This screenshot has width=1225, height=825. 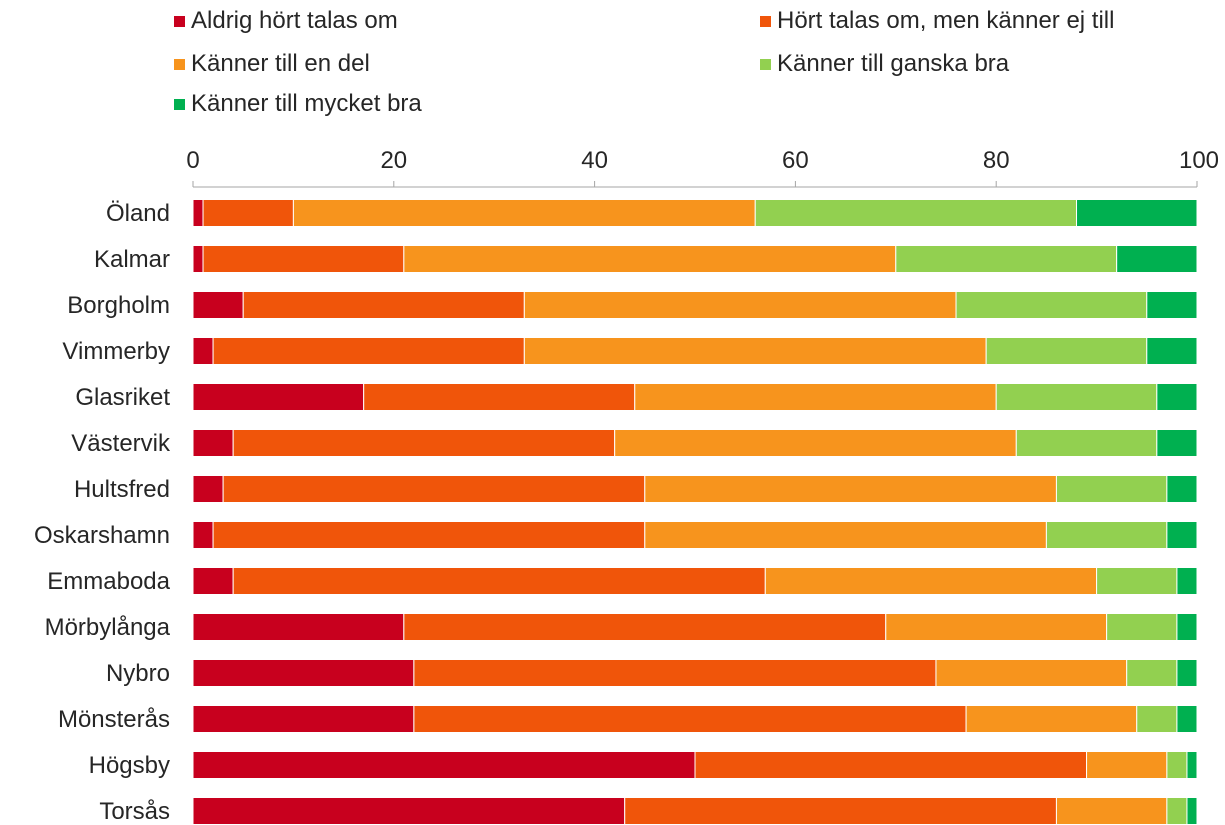 I want to click on legend-label: Känner till mycket bra, so click(x=306, y=103).